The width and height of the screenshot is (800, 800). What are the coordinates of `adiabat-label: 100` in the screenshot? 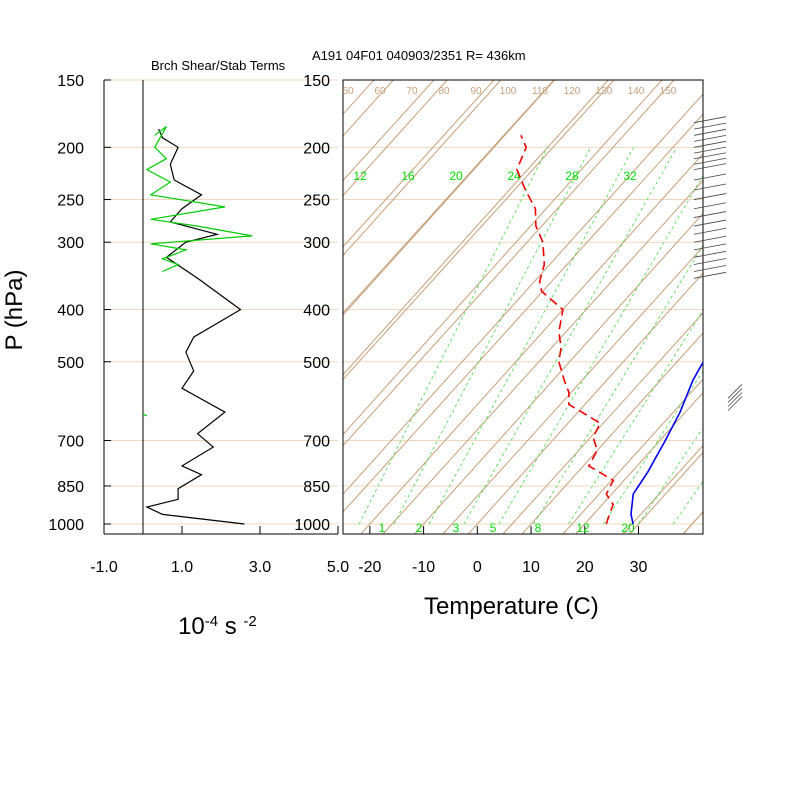 It's located at (508, 91).